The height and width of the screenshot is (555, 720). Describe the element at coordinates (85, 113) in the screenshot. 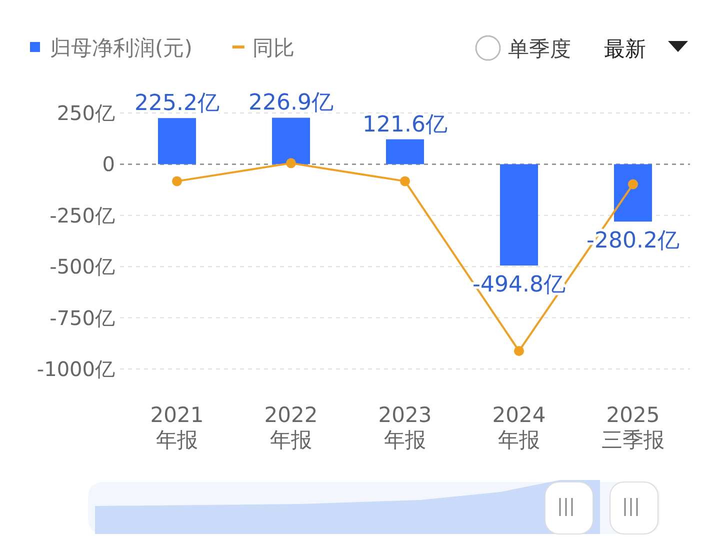

I see `y-tick-label: 250亿` at that location.